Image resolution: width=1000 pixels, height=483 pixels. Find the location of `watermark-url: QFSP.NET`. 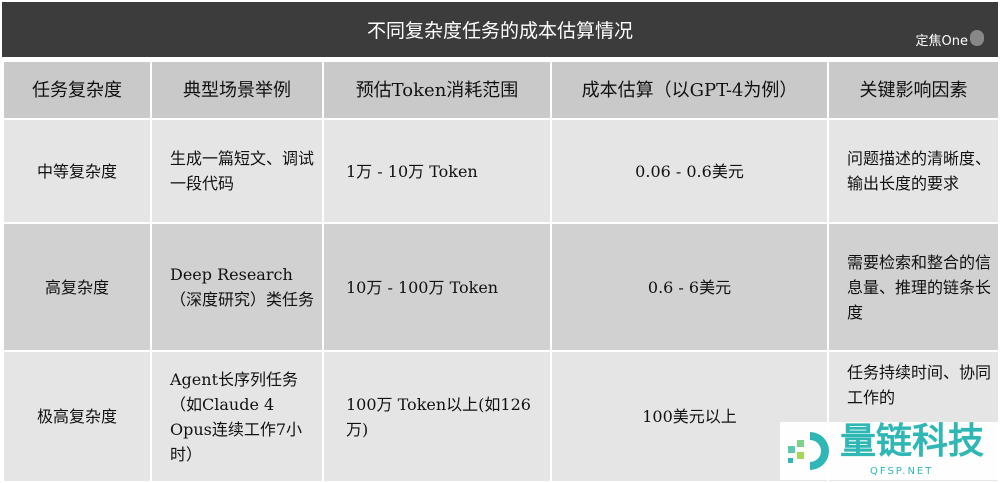

watermark-url: QFSP.NET is located at coordinates (902, 471).